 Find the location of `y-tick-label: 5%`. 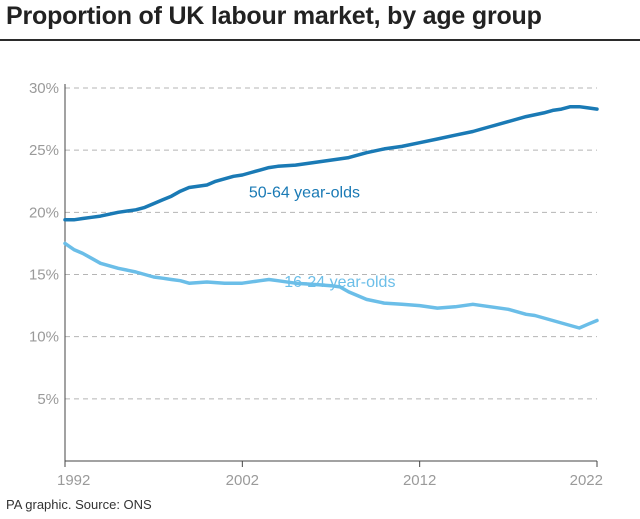

y-tick-label: 5% is located at coordinates (48, 399).